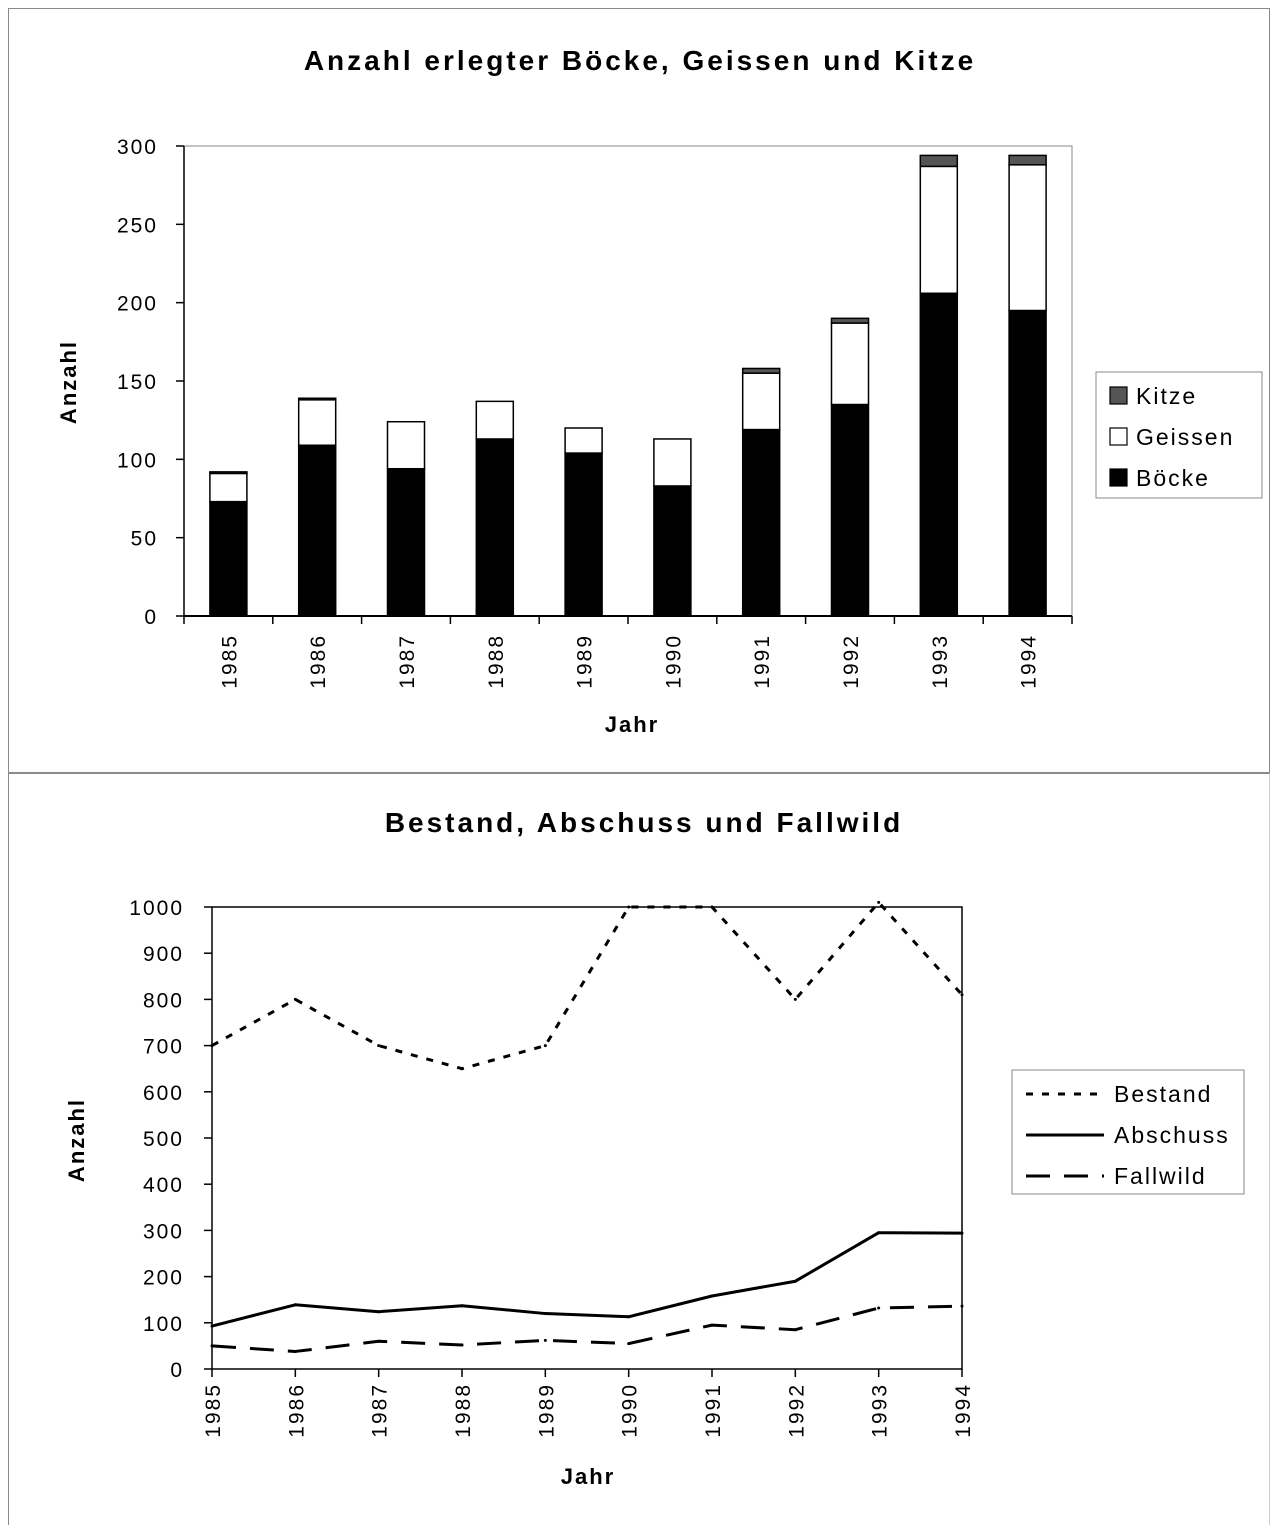 The width and height of the screenshot is (1272, 1529). Describe the element at coordinates (629, 907) in the screenshot. I see `point-bestand-1990` at that location.